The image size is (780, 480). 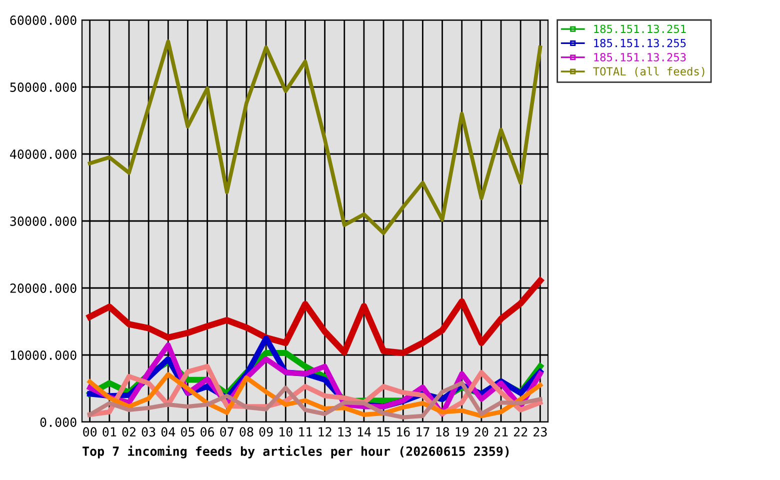 I want to click on y-tick-label: 40000.000, so click(x=43, y=154).